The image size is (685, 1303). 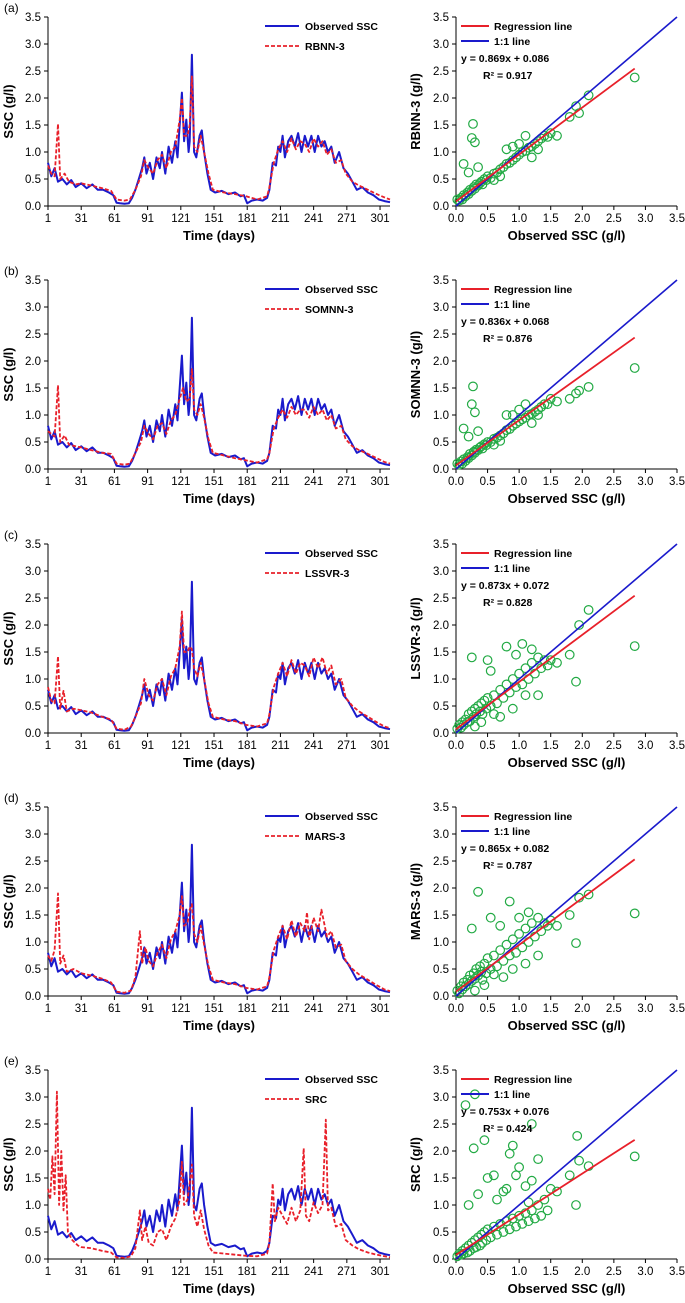 I want to click on y-tick-label: 0.5, so click(x=441, y=443).